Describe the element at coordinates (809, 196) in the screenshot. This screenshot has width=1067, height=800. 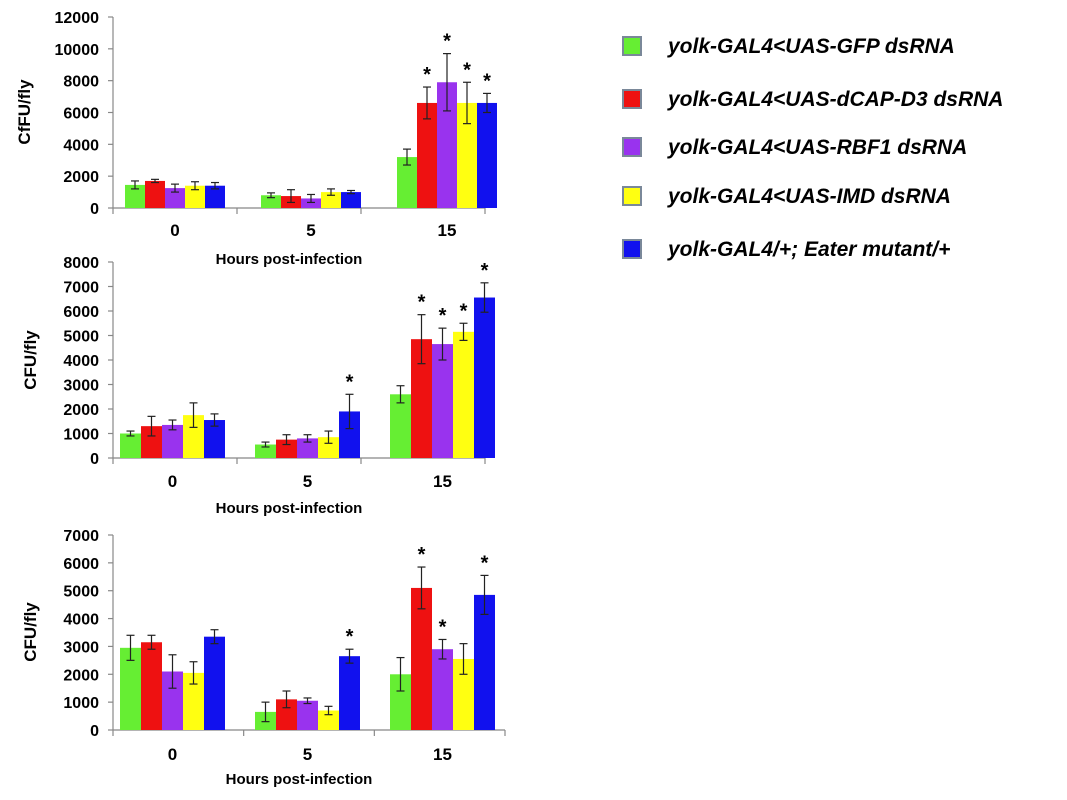
I see `legend-label: yolk-GAL4<UAS-IMD dsRNA` at that location.